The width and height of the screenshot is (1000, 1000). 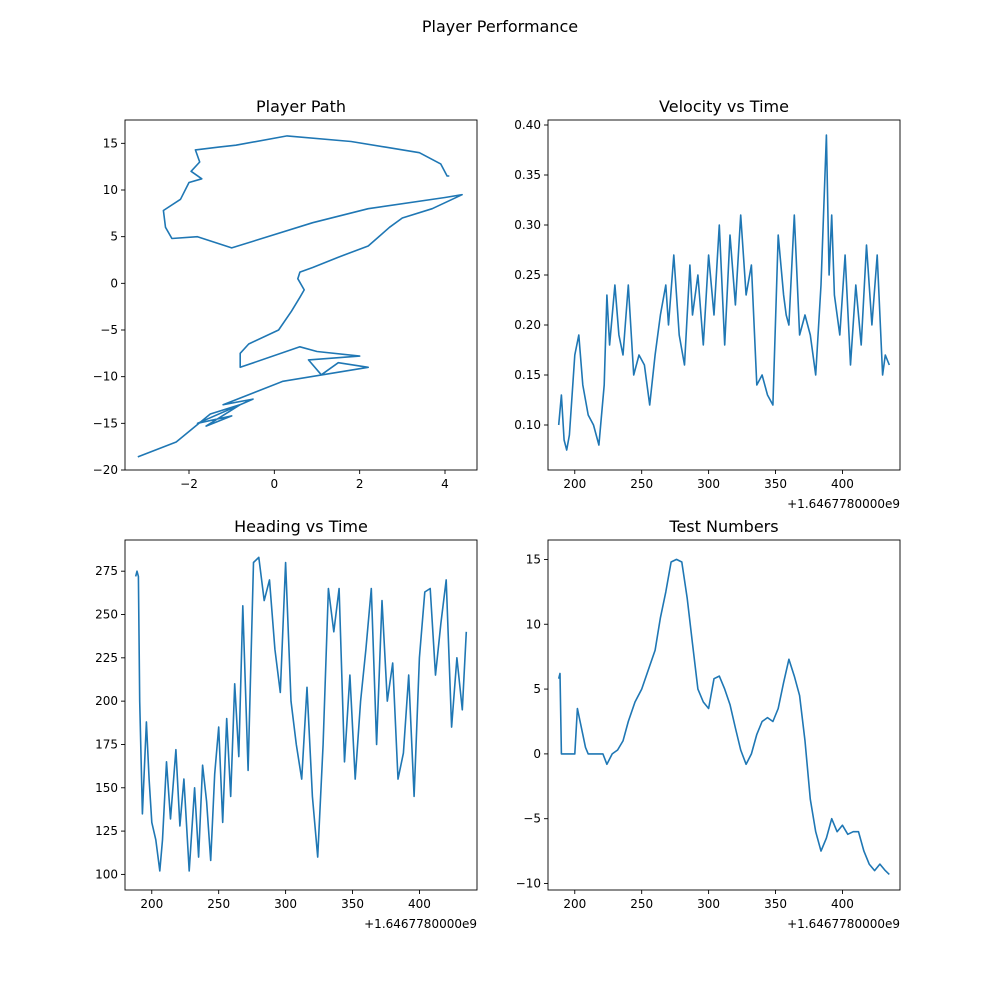 What do you see at coordinates (527, 225) in the screenshot?
I see `y-tick-label: 0.30` at bounding box center [527, 225].